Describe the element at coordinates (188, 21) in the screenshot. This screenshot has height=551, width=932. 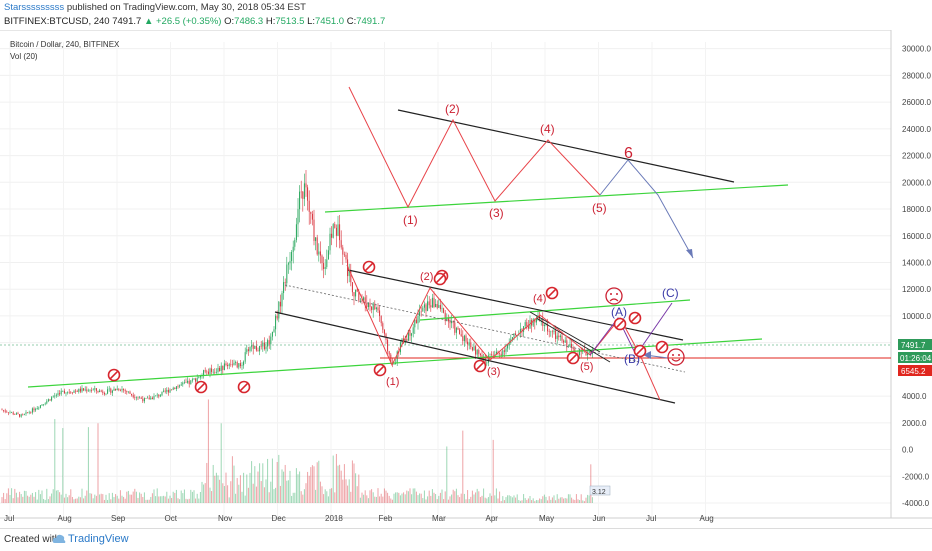
I see `change-value: +26.5 (+0.35%)` at that location.